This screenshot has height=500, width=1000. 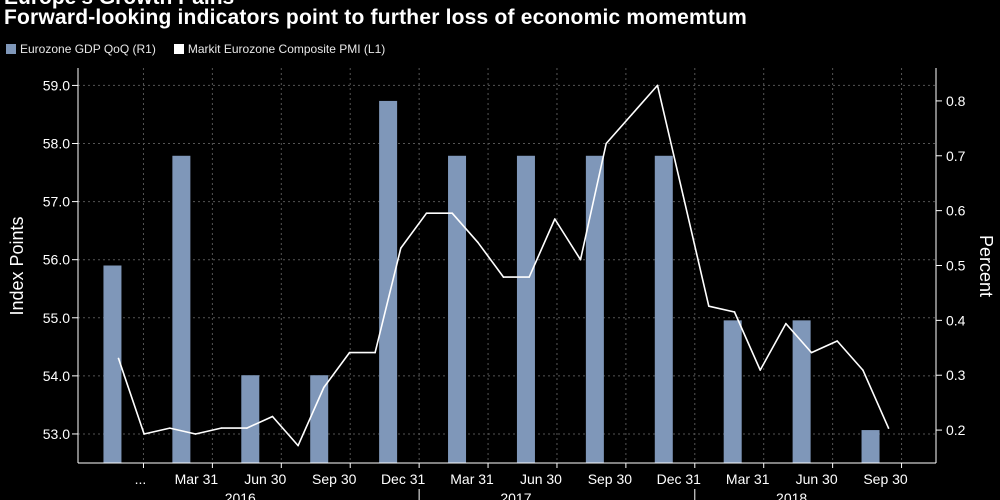 What do you see at coordinates (178, 49) in the screenshot?
I see `legend-swatch-pmi` at bounding box center [178, 49].